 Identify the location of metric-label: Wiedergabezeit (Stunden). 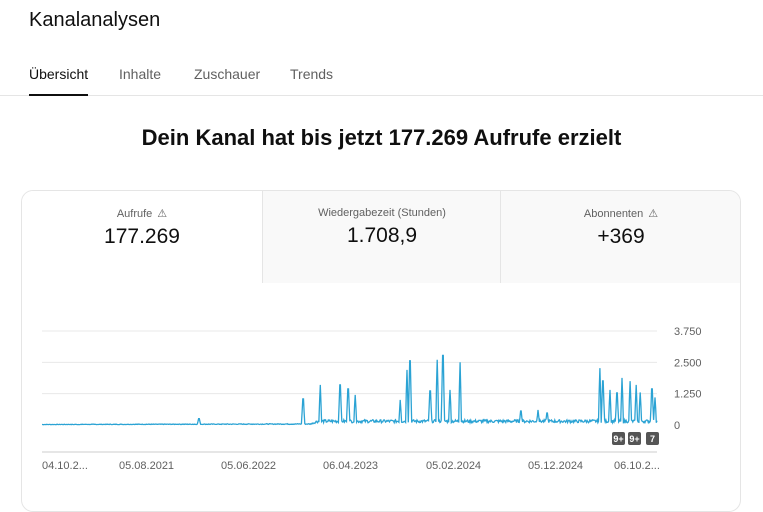
(382, 213).